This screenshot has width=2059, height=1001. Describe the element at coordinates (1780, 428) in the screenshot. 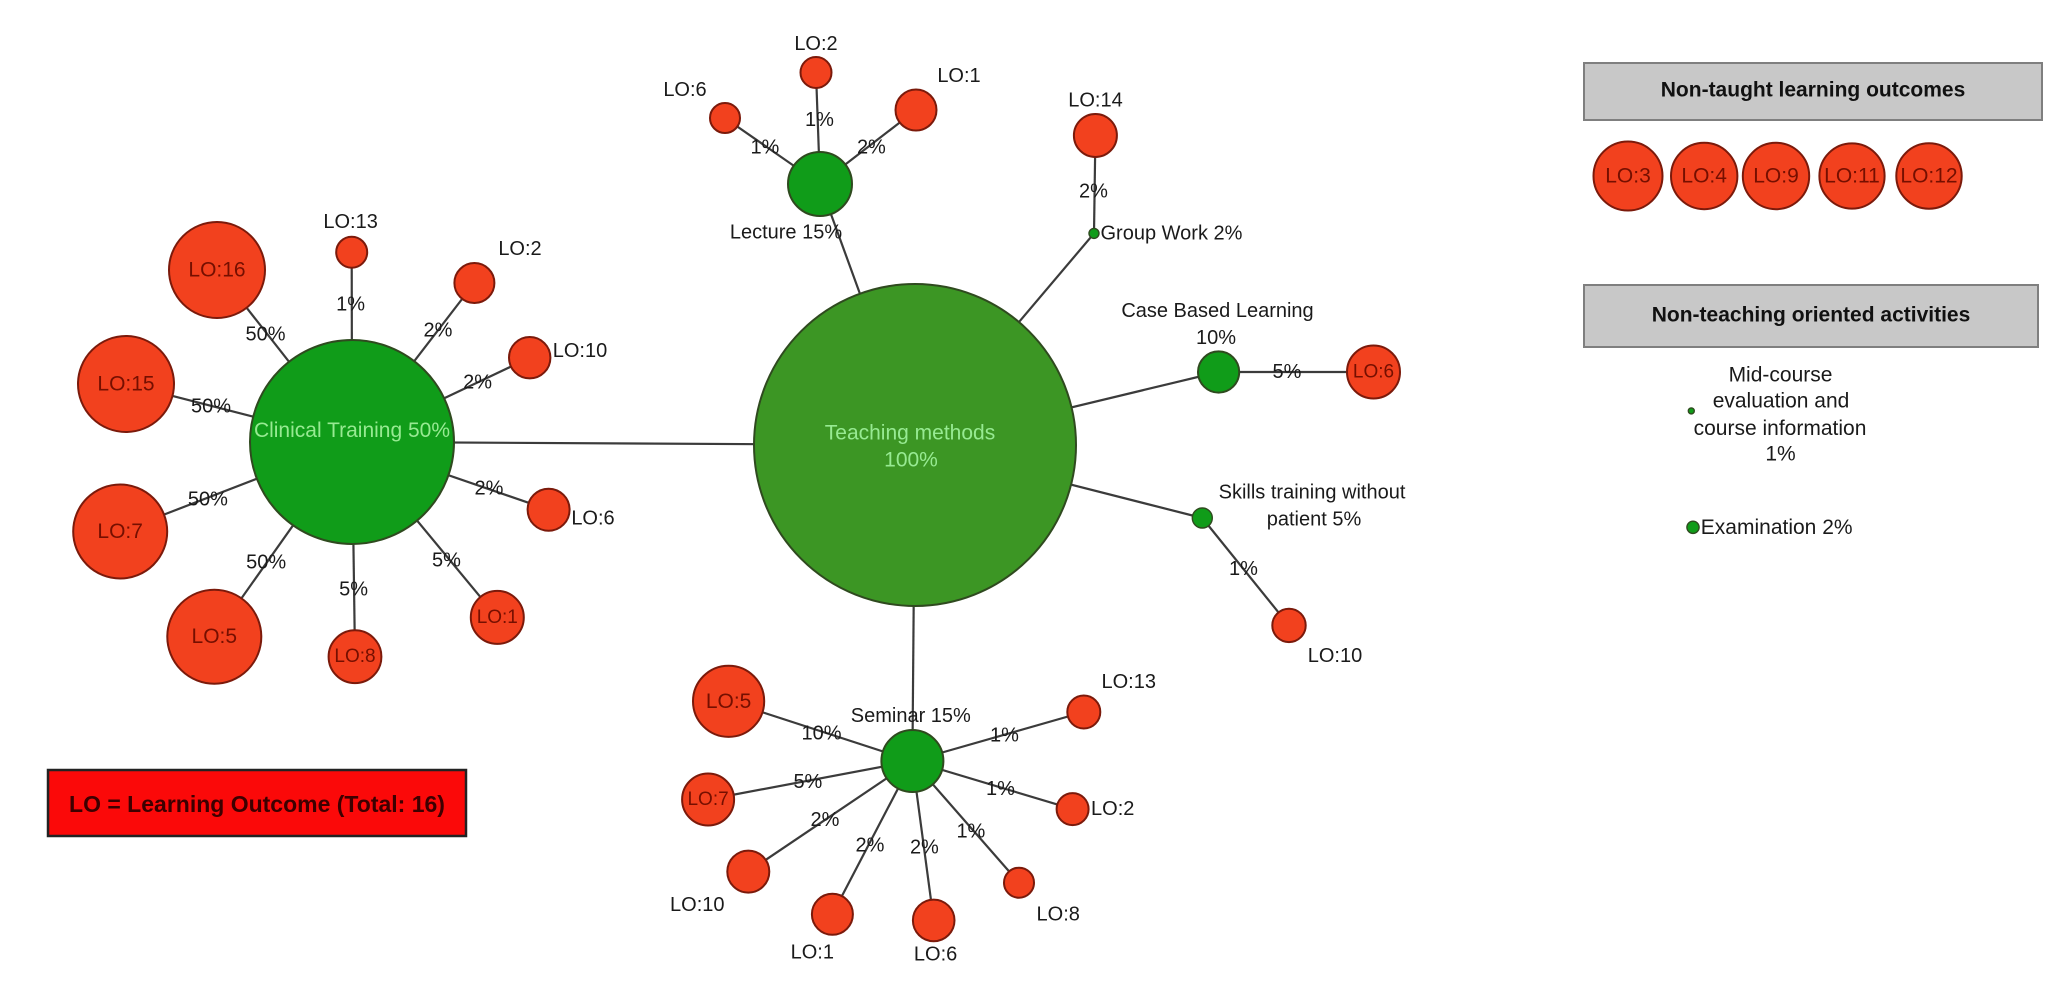

I see `svg-text: course information` at that location.